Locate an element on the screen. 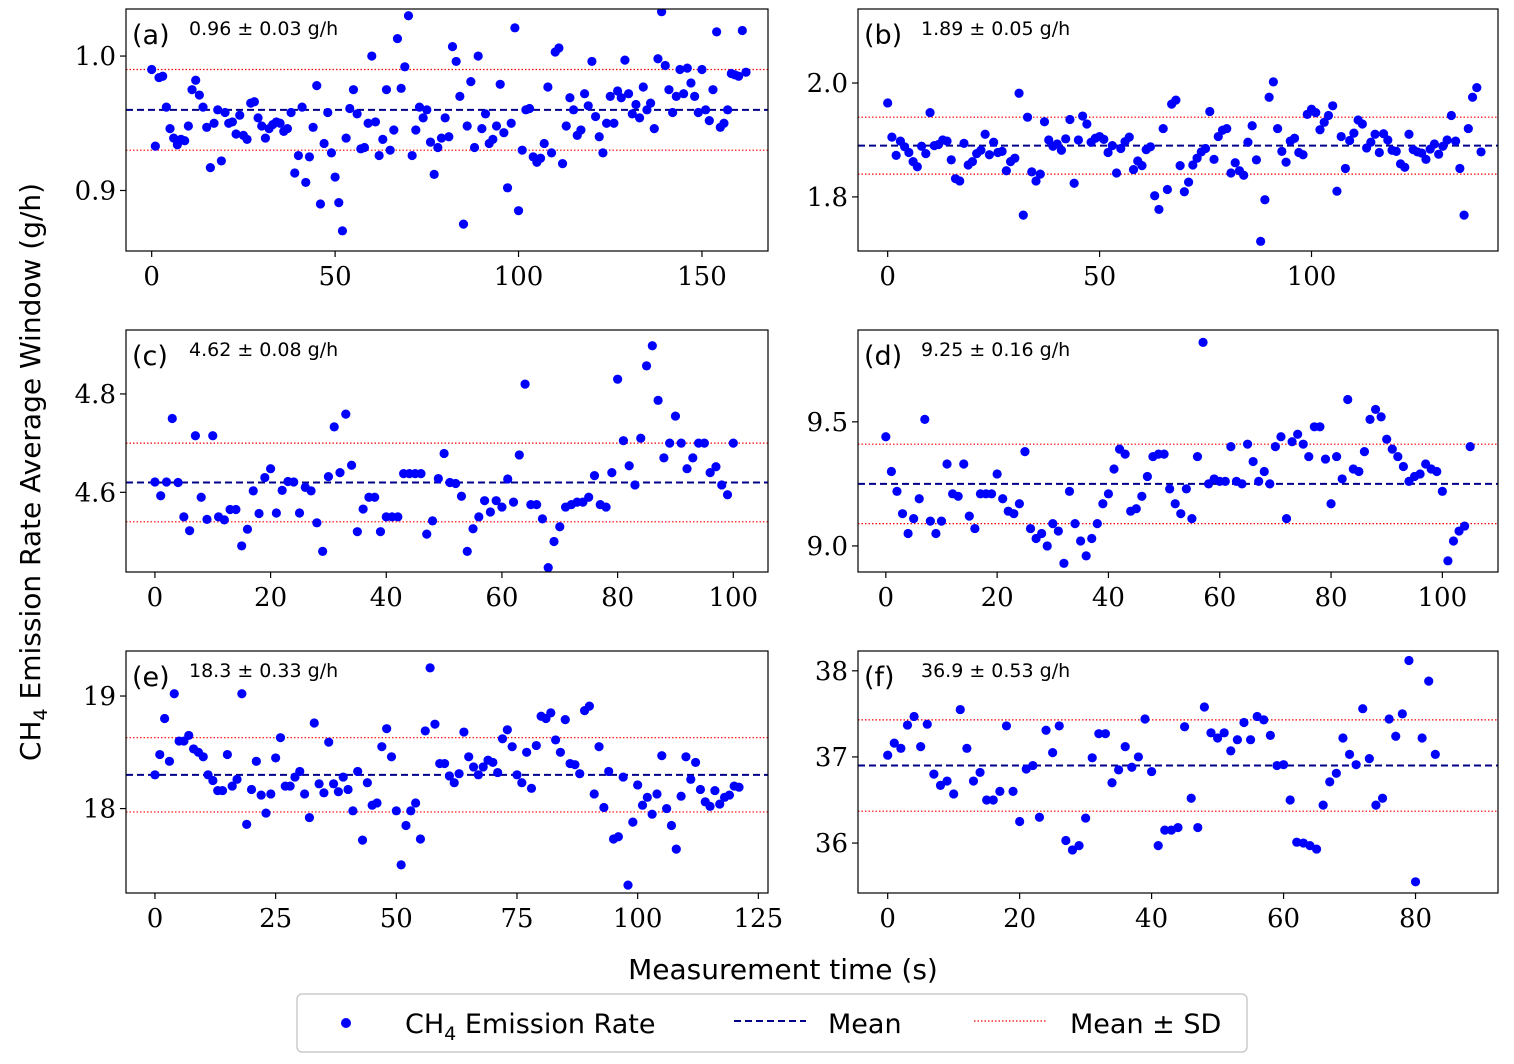  y-tick-label: 4.6 is located at coordinates (95, 493).